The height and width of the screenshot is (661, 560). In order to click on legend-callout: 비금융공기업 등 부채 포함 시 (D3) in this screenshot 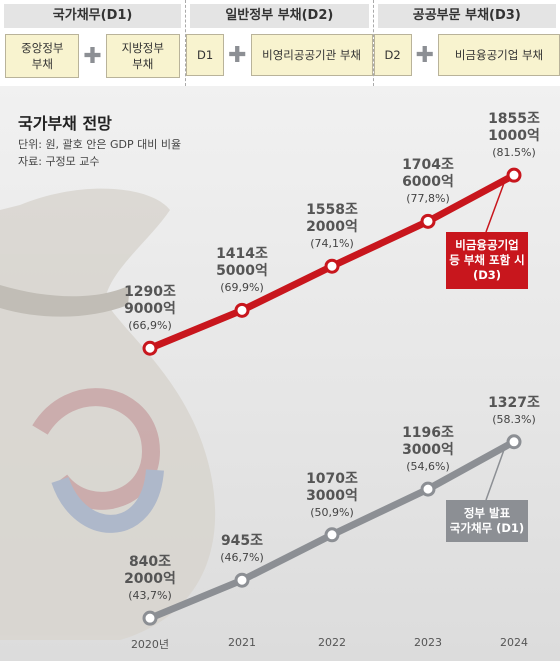, I will do `click(487, 260)`.